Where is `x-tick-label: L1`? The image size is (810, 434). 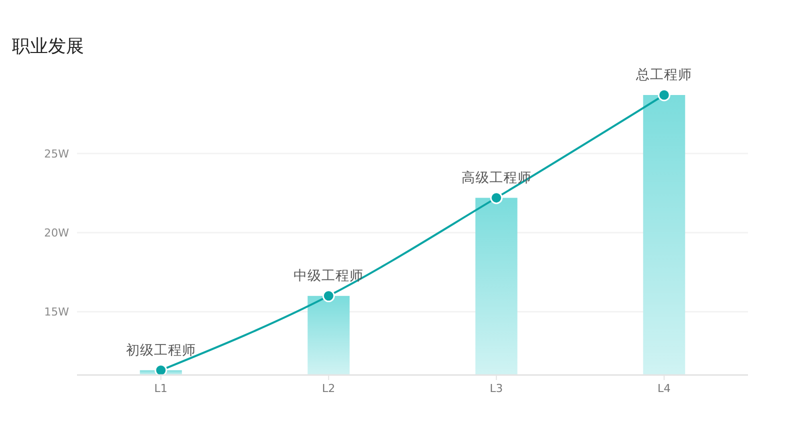
x-tick-label: L1 is located at coordinates (161, 388).